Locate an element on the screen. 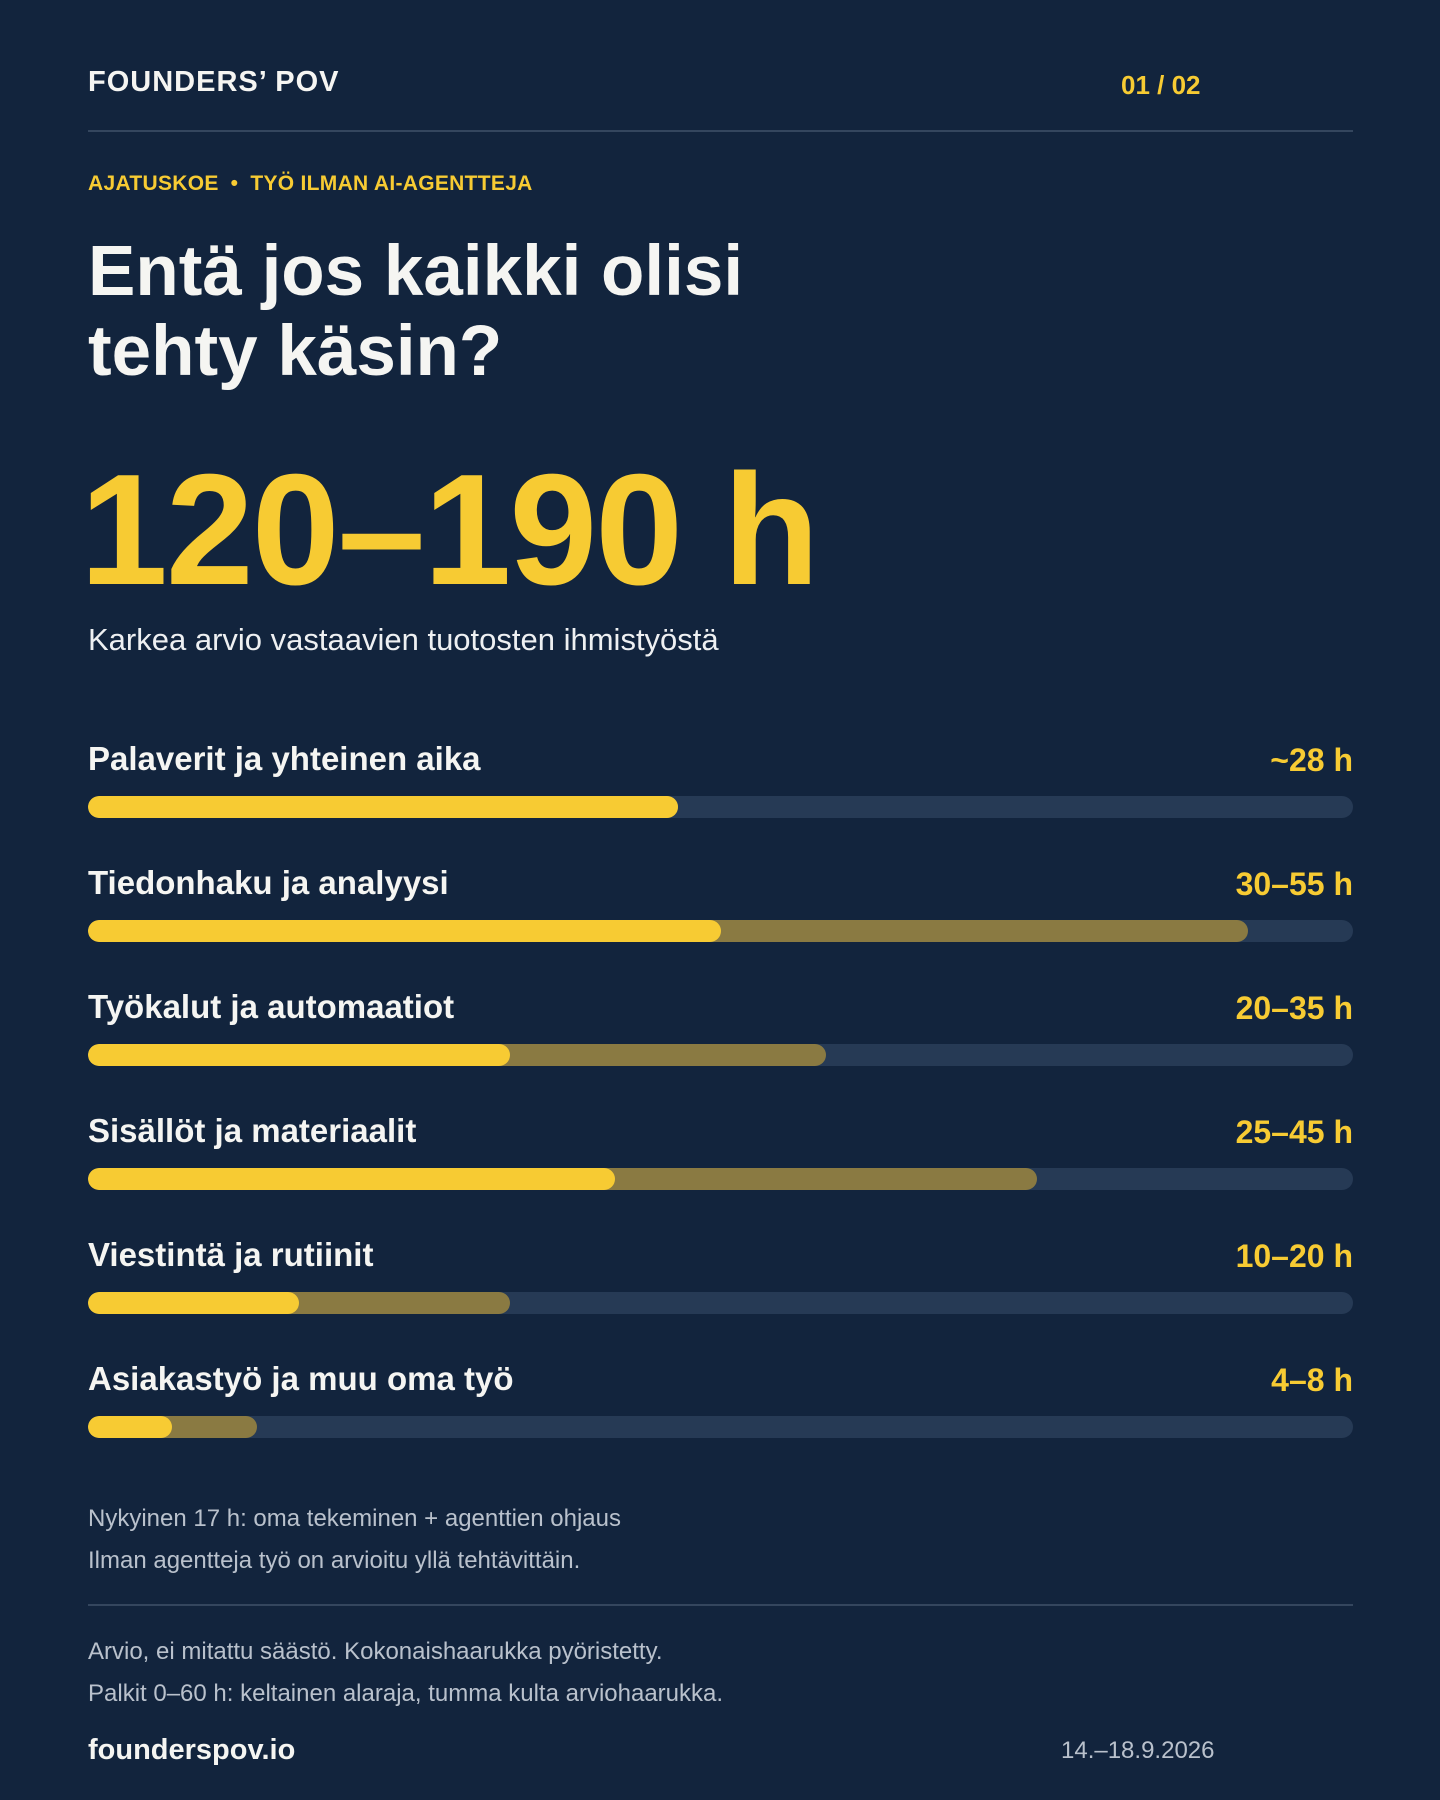 The image size is (1440, 1800). brand-title: FOUNDERS’ POV is located at coordinates (214, 82).